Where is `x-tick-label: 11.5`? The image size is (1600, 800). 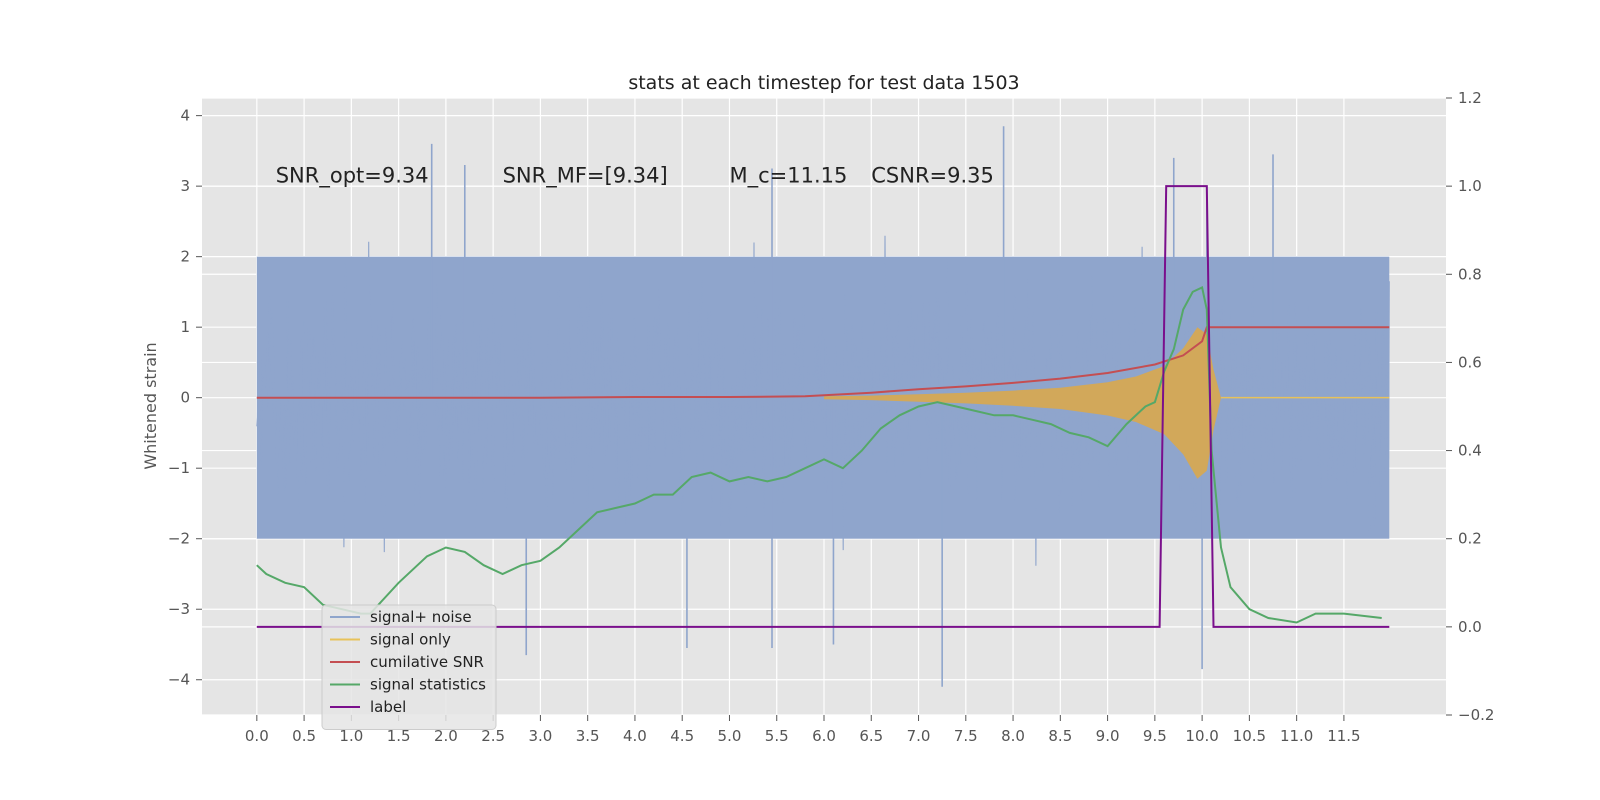 x-tick-label: 11.5 is located at coordinates (1343, 736).